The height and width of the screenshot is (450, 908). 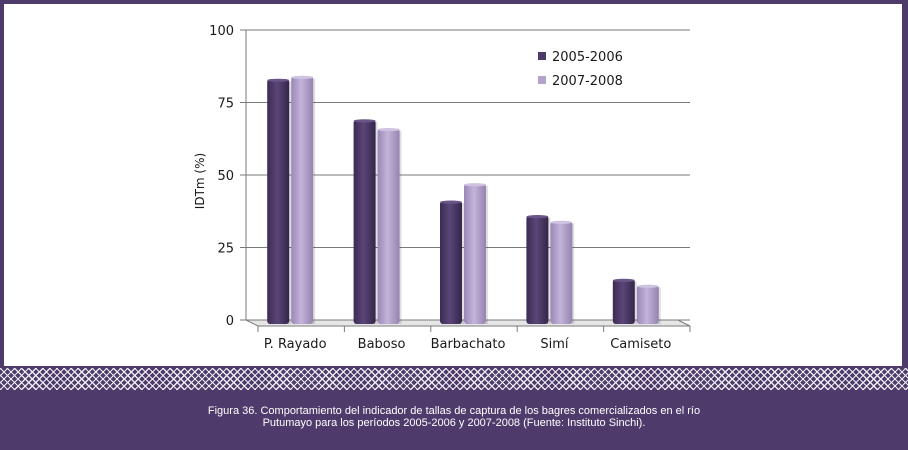 I want to click on y-tick-label: 100, so click(x=221, y=31).